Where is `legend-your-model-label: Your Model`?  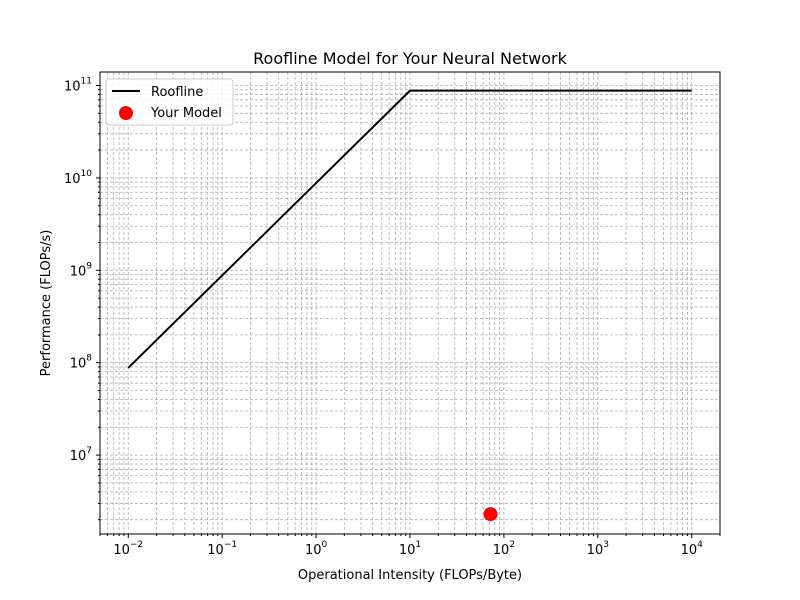
legend-your-model-label: Your Model is located at coordinates (186, 113).